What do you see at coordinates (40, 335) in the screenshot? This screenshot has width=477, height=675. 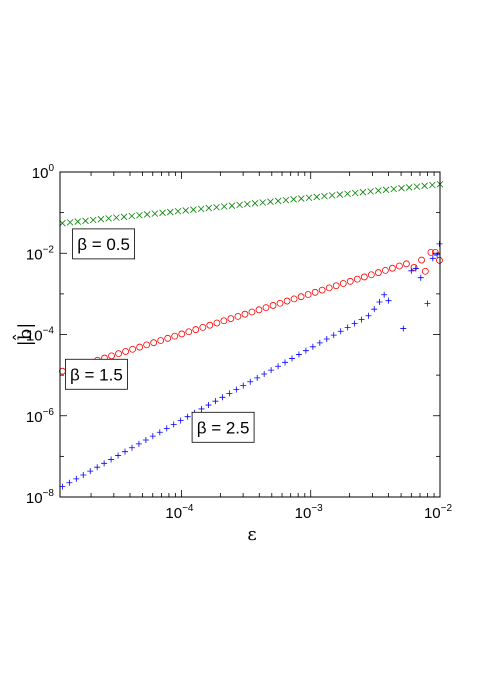 I see `y-tick-label: 10⁻⁴` at bounding box center [40, 335].